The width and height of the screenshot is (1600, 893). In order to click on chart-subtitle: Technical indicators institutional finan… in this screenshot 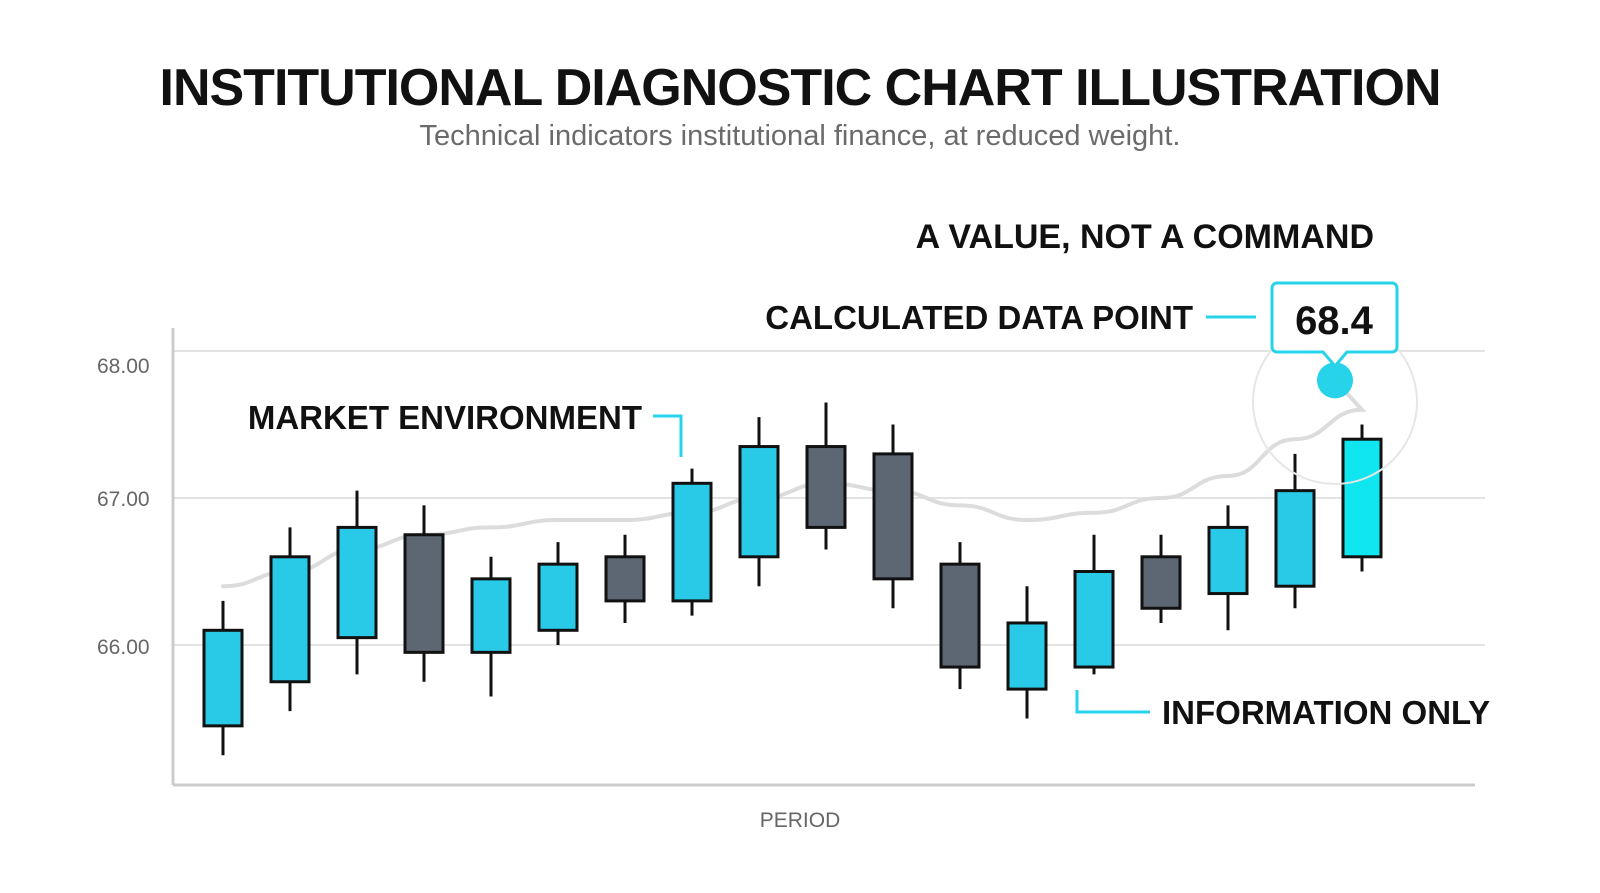, I will do `click(800, 136)`.